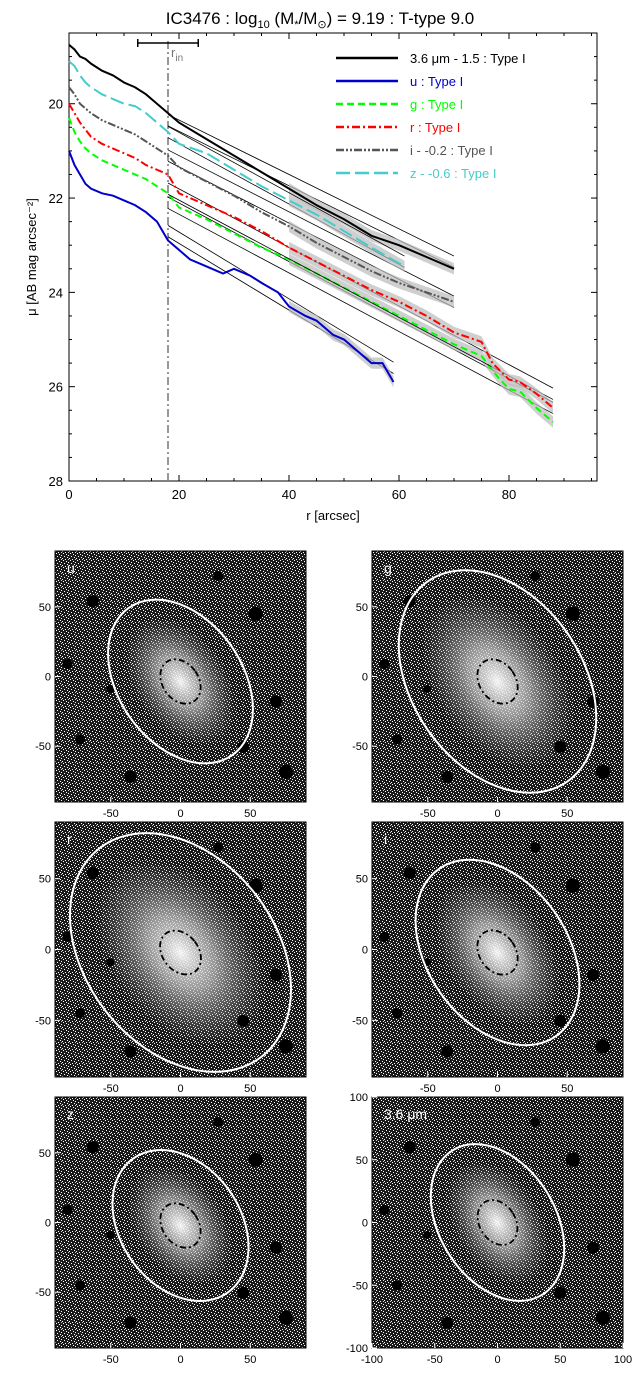 The width and height of the screenshot is (639, 1377). What do you see at coordinates (71, 568) in the screenshot?
I see `panel-label: u` at bounding box center [71, 568].